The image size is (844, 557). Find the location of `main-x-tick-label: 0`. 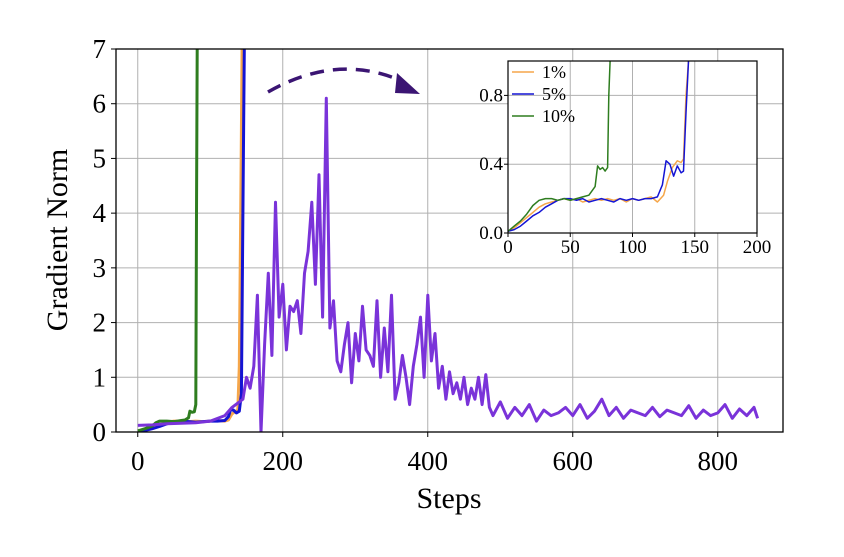

main-x-tick-label: 0 is located at coordinates (138, 461).